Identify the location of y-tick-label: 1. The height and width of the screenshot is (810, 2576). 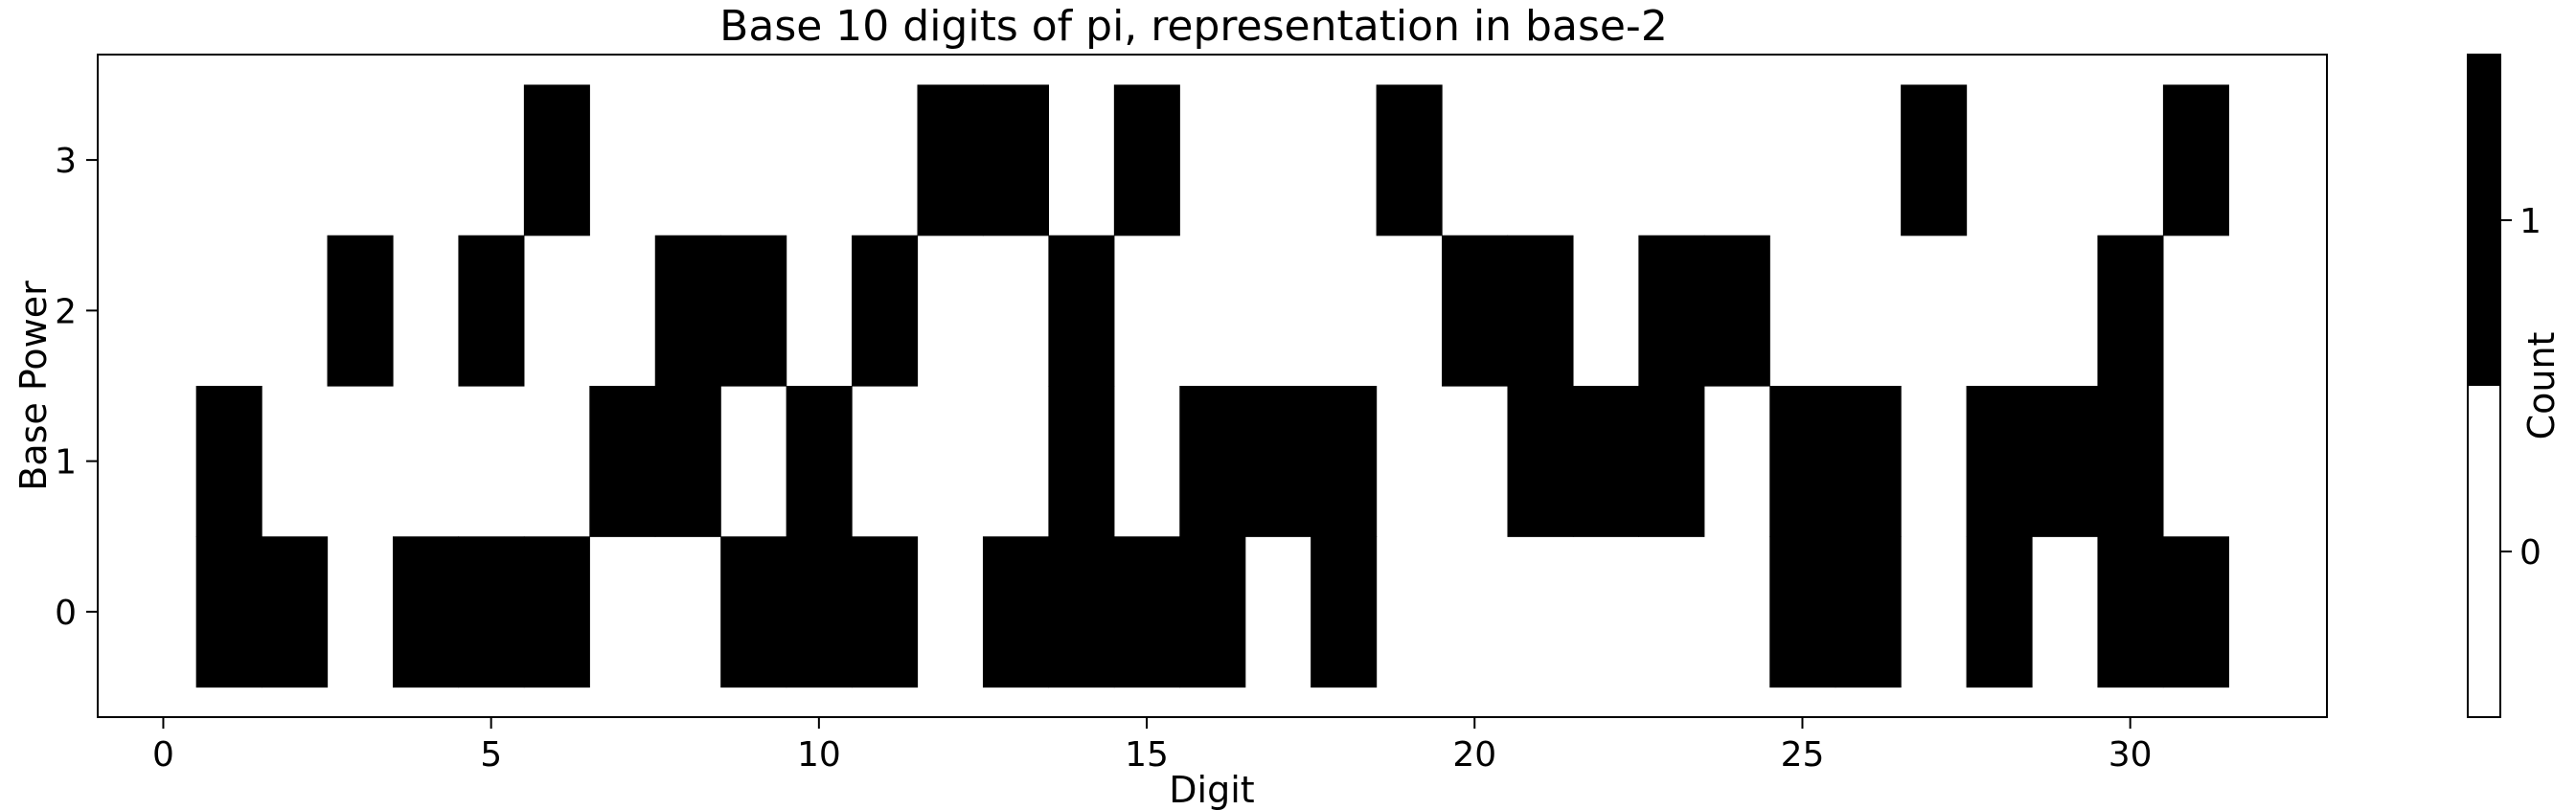
(66, 463).